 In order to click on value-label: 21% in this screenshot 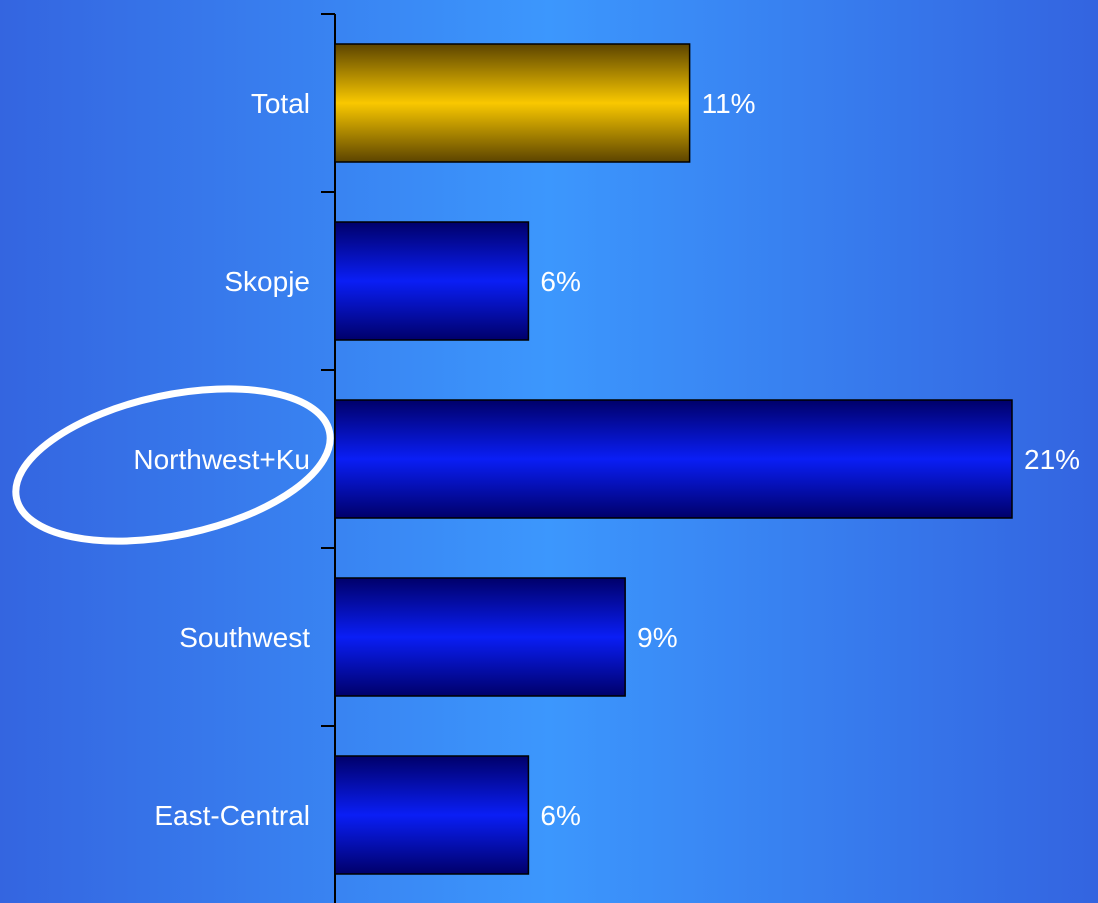, I will do `click(1052, 459)`.